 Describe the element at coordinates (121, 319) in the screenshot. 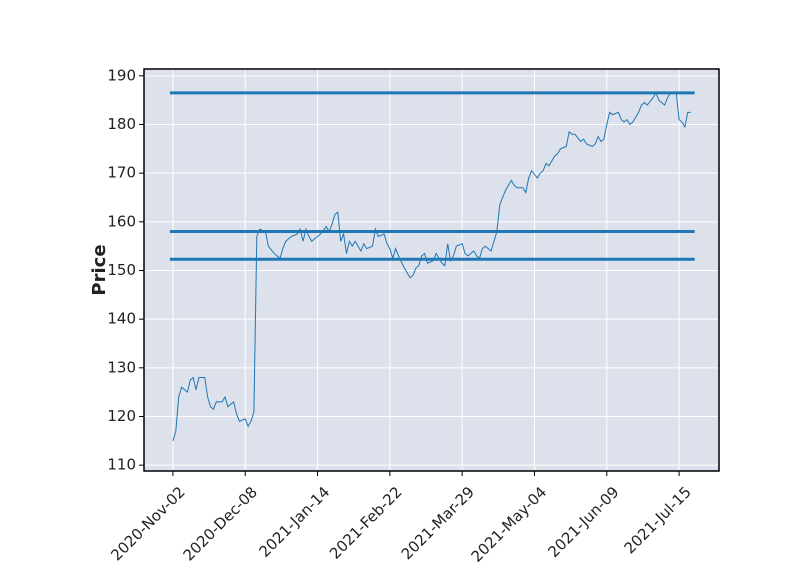

I see `y-tick-label: 140` at that location.